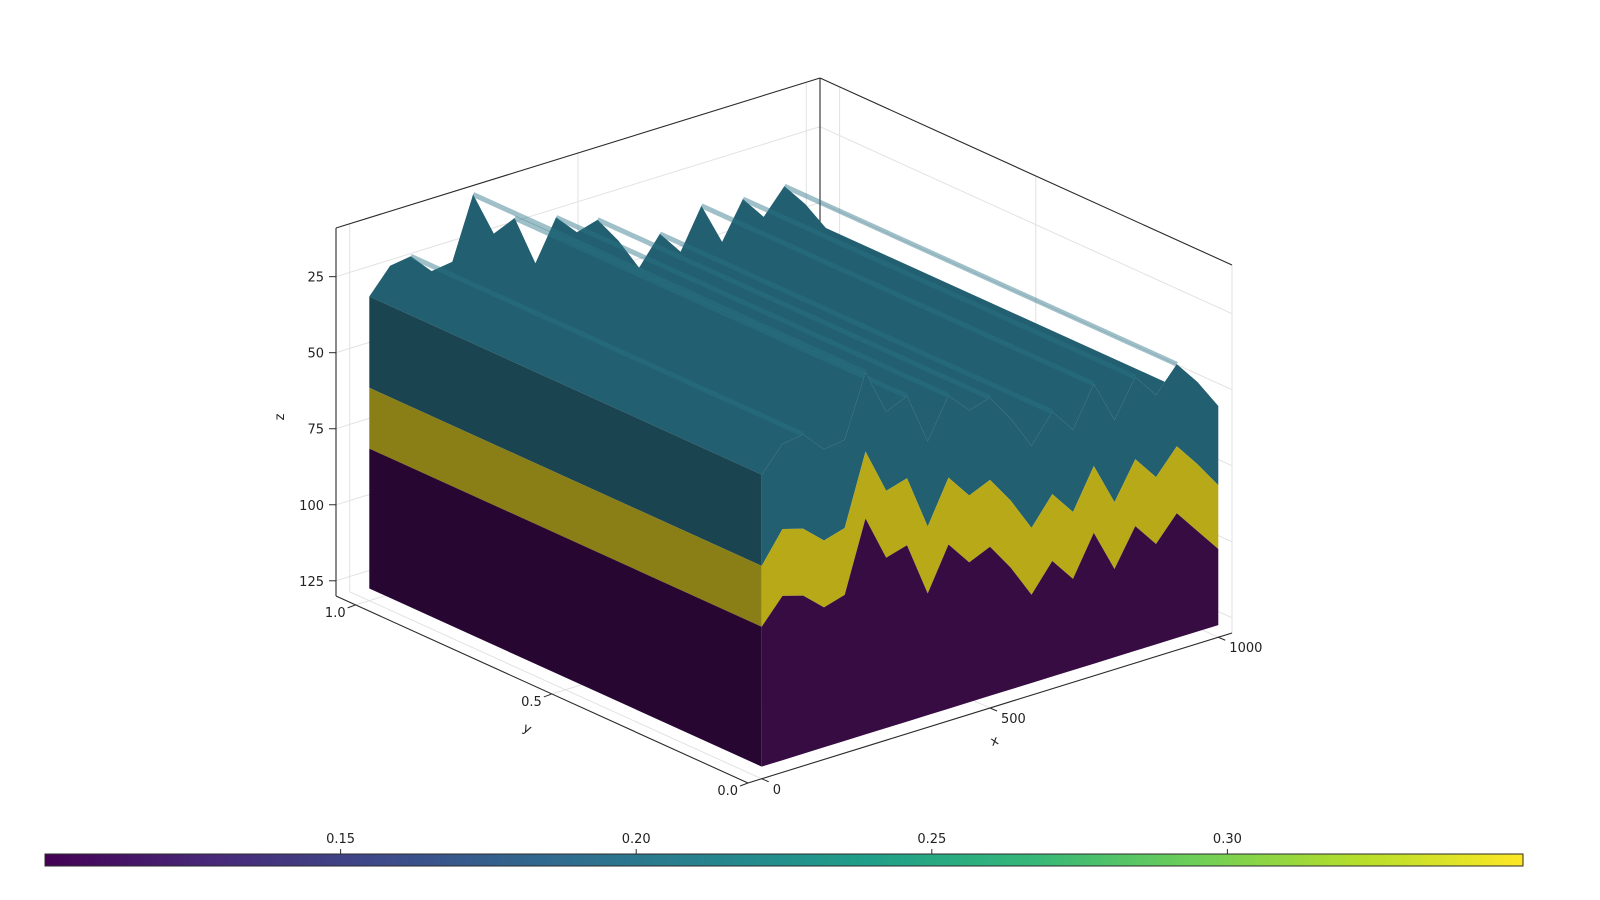 Image resolution: width=1600 pixels, height=900 pixels. What do you see at coordinates (531, 702) in the screenshot?
I see `y-tick-label: 0.5` at bounding box center [531, 702].